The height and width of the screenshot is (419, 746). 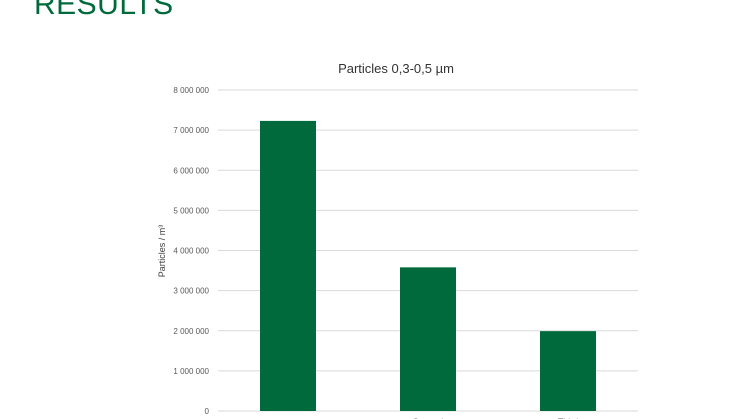 I want to click on chart-title: Particles 0,3-0,5 µm, so click(x=396, y=68).